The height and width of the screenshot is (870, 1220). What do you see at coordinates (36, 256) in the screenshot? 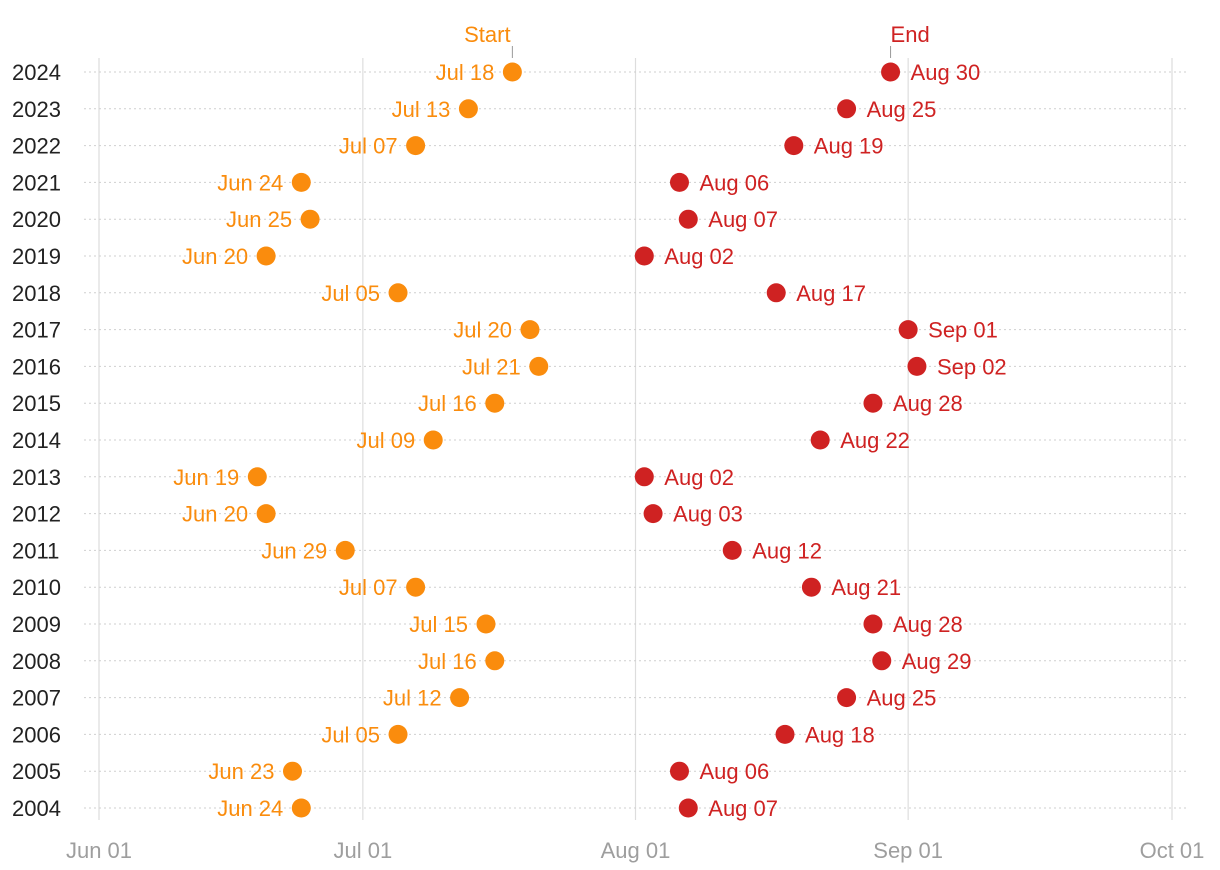
I see `year-label: 2019` at bounding box center [36, 256].